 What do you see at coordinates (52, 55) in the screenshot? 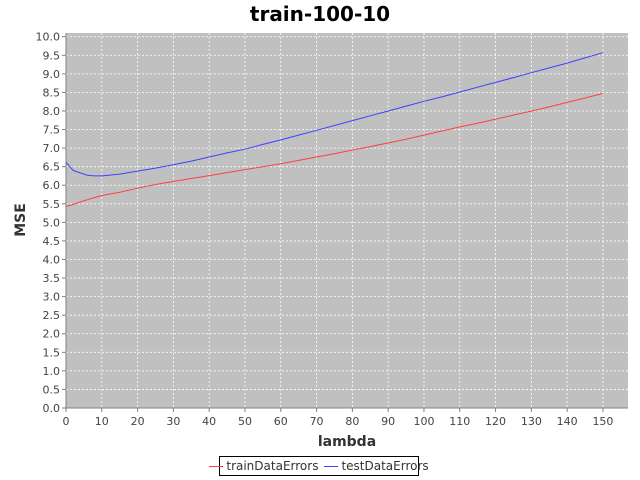
I see `y-tick-label: 9.5` at bounding box center [52, 55].